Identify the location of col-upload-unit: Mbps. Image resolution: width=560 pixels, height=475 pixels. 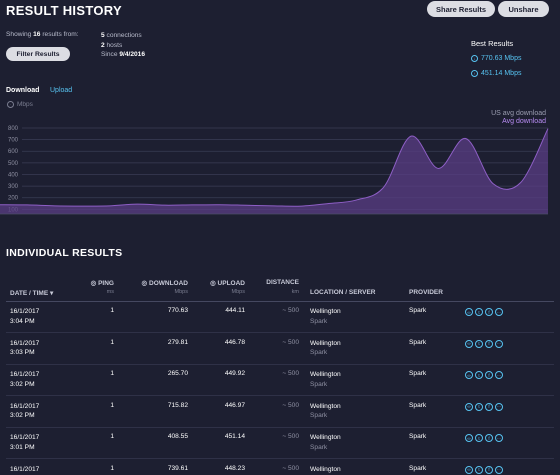
(238, 292).